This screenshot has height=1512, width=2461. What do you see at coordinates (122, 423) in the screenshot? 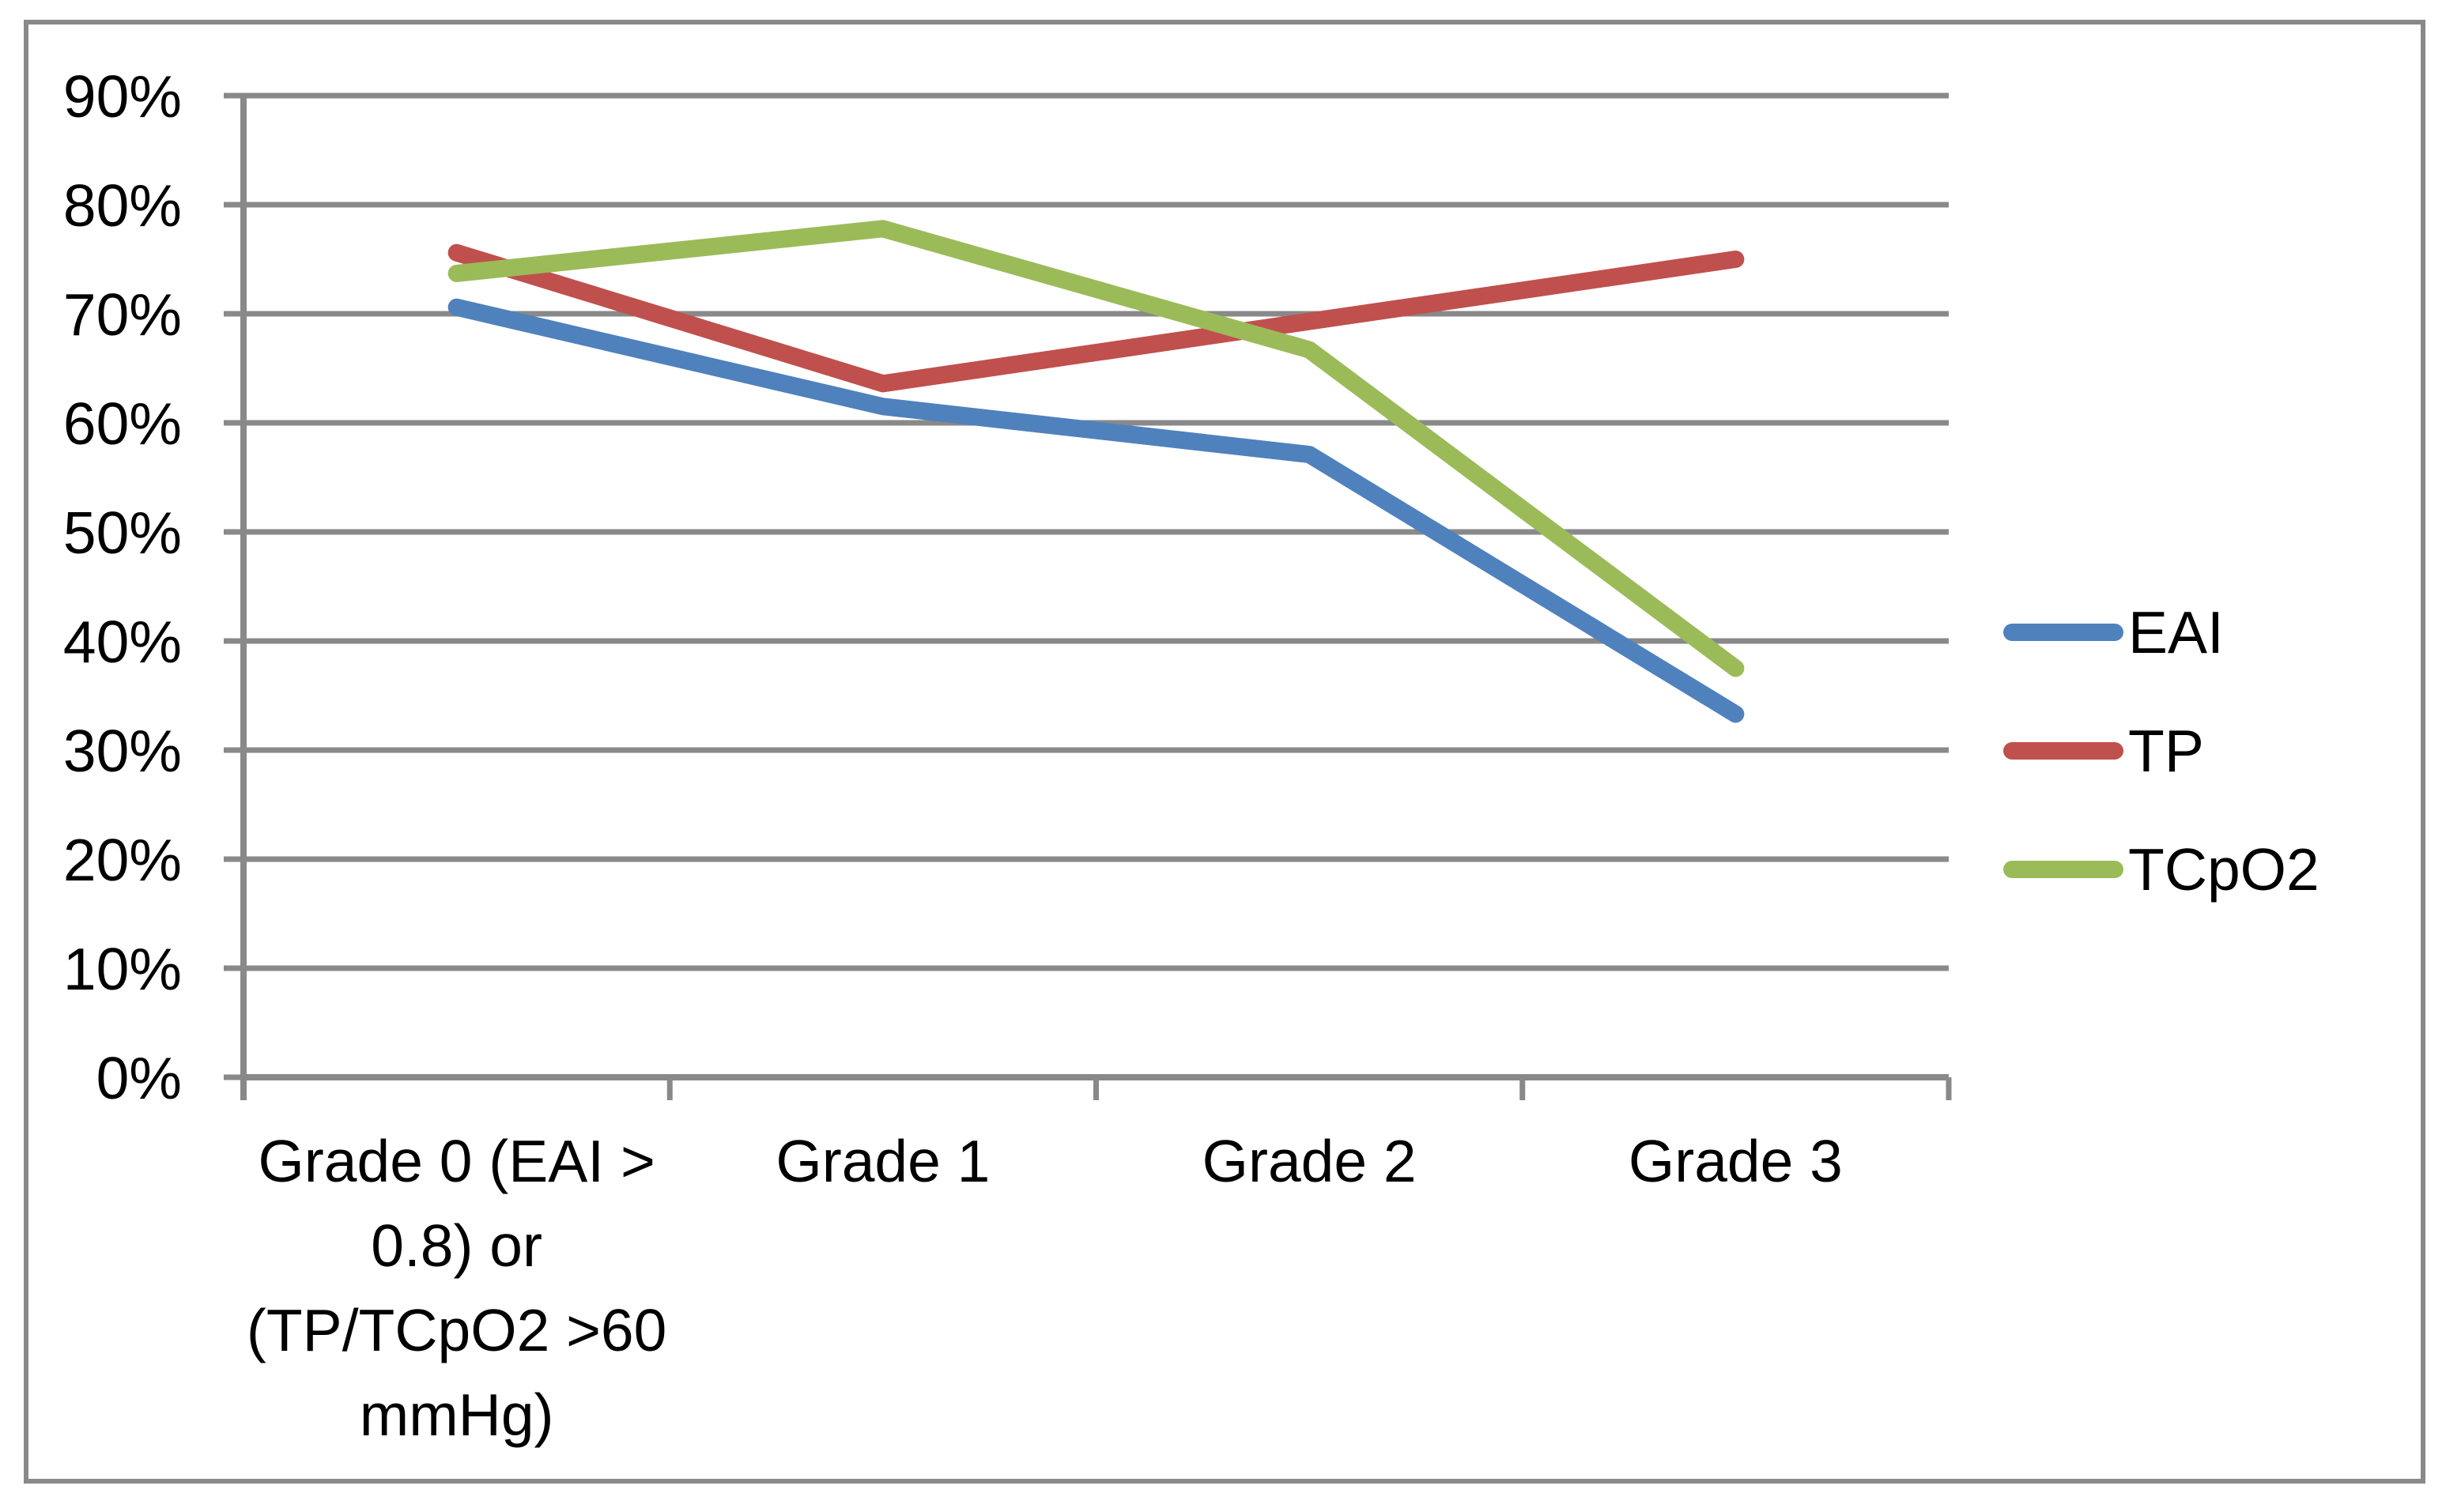
I see `y-axis-tick-label: 60%` at bounding box center [122, 423].